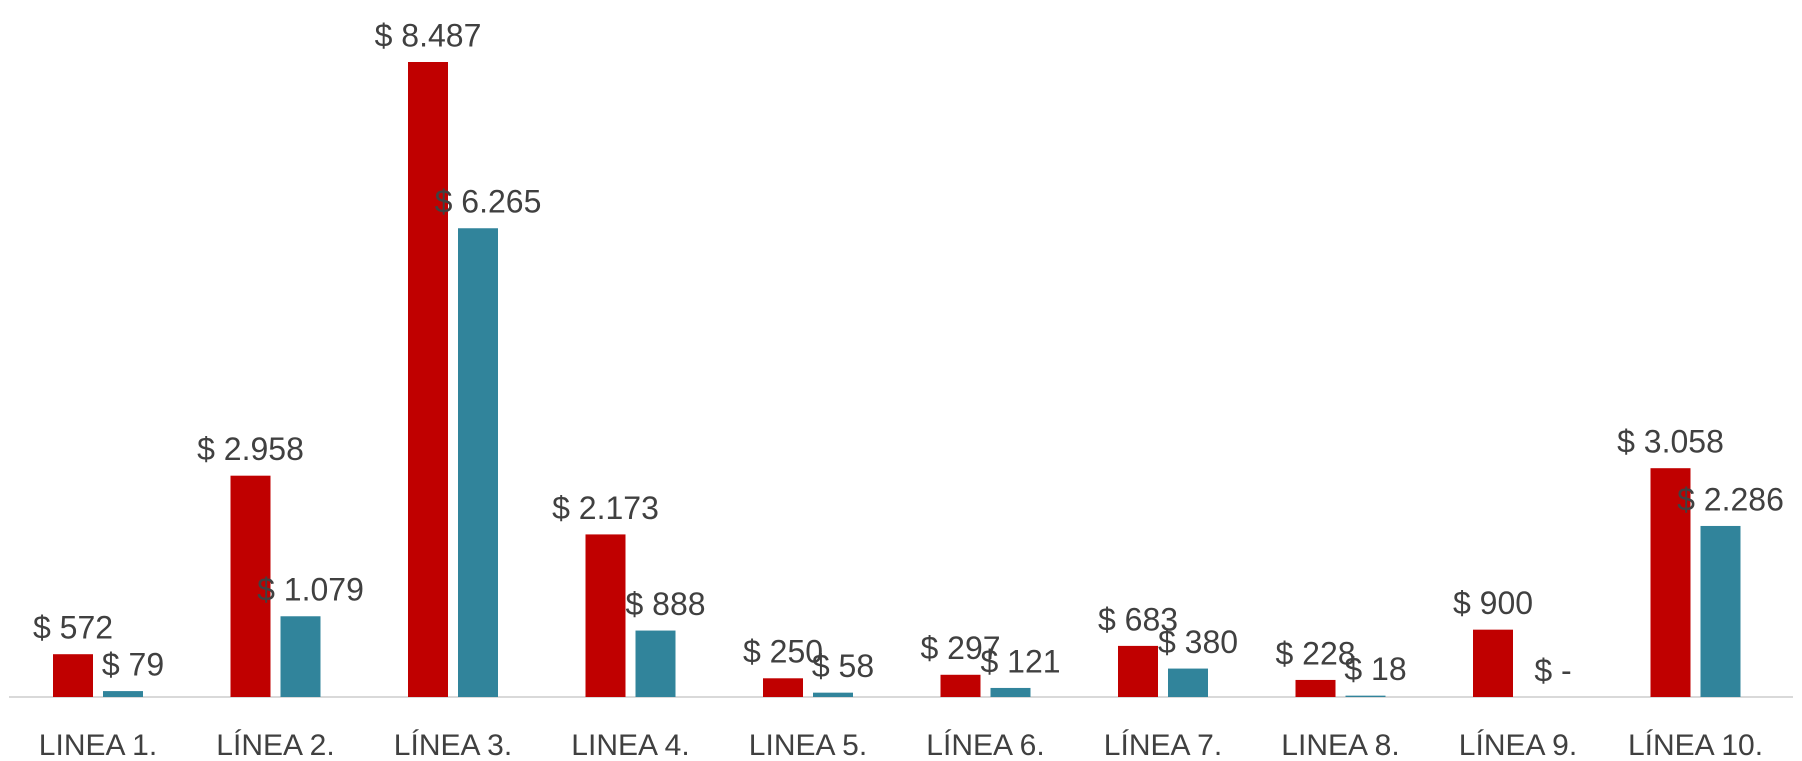  I want to click on data-label: $ 3.058, so click(1670, 442).